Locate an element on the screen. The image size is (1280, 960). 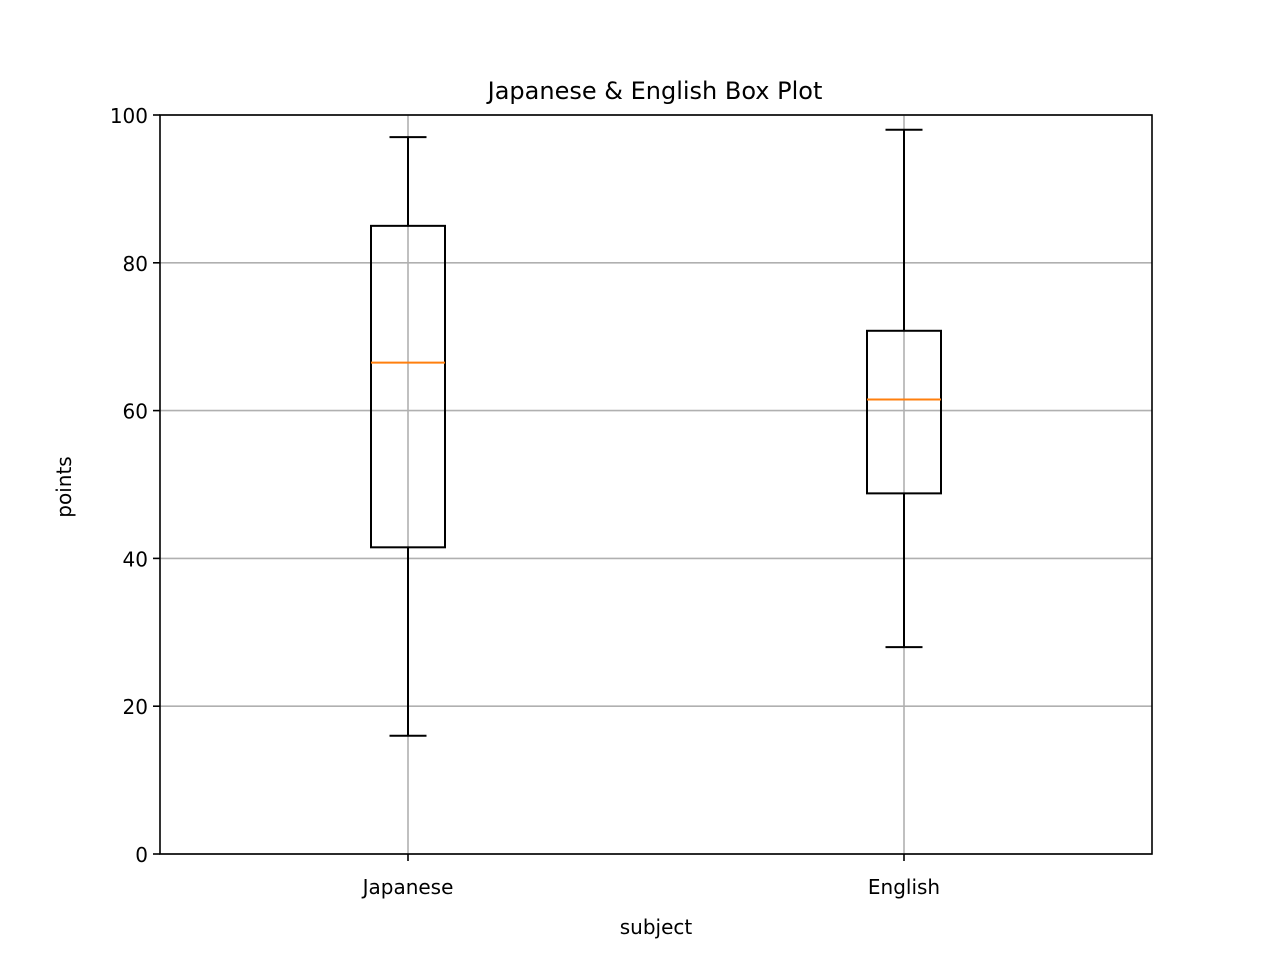
x-tick-label: Japanese is located at coordinates (407, 887).